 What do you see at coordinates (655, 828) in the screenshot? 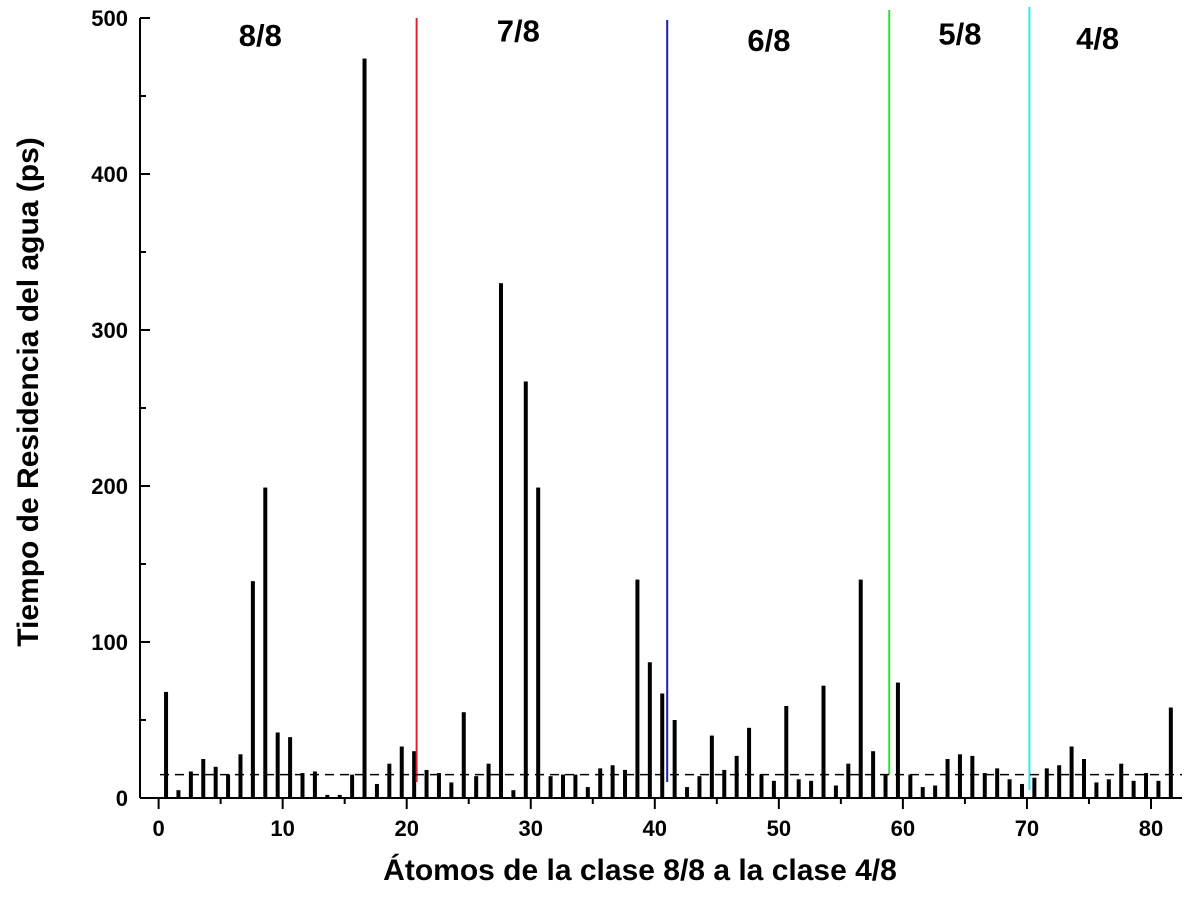
I see `x-tick-label: 40` at bounding box center [655, 828].